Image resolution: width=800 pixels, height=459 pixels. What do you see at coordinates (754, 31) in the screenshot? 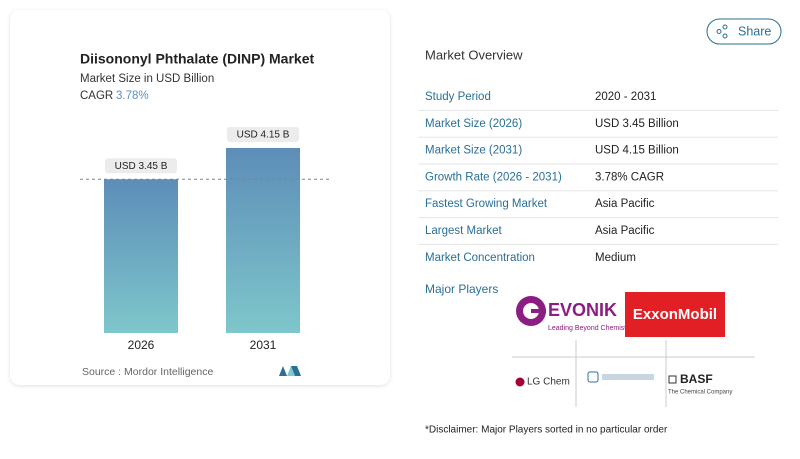
I see `share-label: Share` at bounding box center [754, 31].